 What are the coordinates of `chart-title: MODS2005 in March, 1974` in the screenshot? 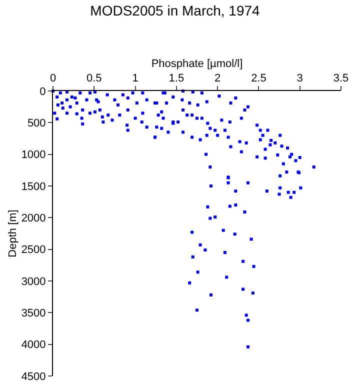 It's located at (175, 10).